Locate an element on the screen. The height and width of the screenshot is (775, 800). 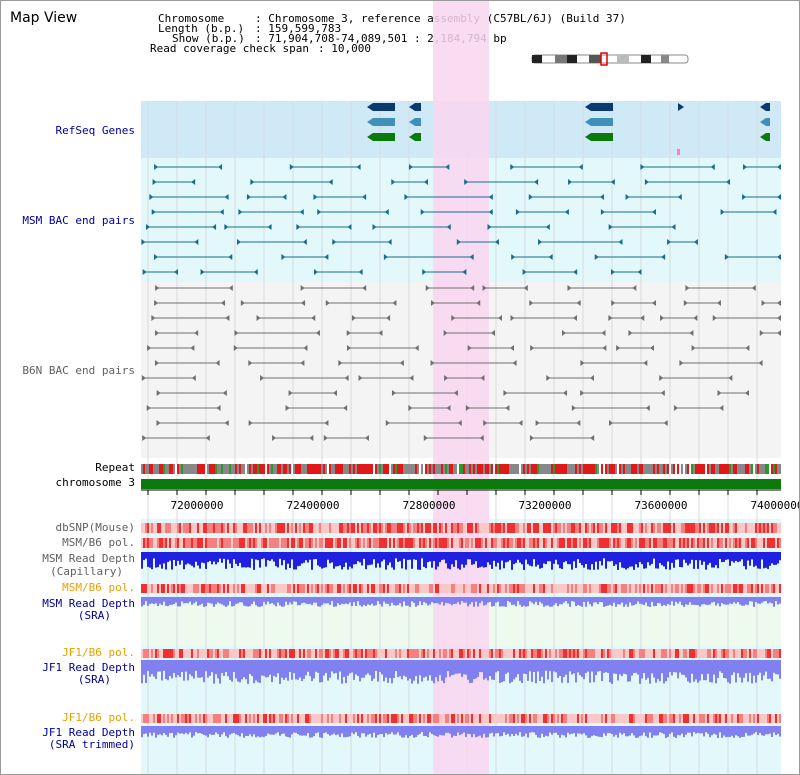
track-label-msm-b6-pol-2: MSM/B6 pol. is located at coordinates (98, 587).